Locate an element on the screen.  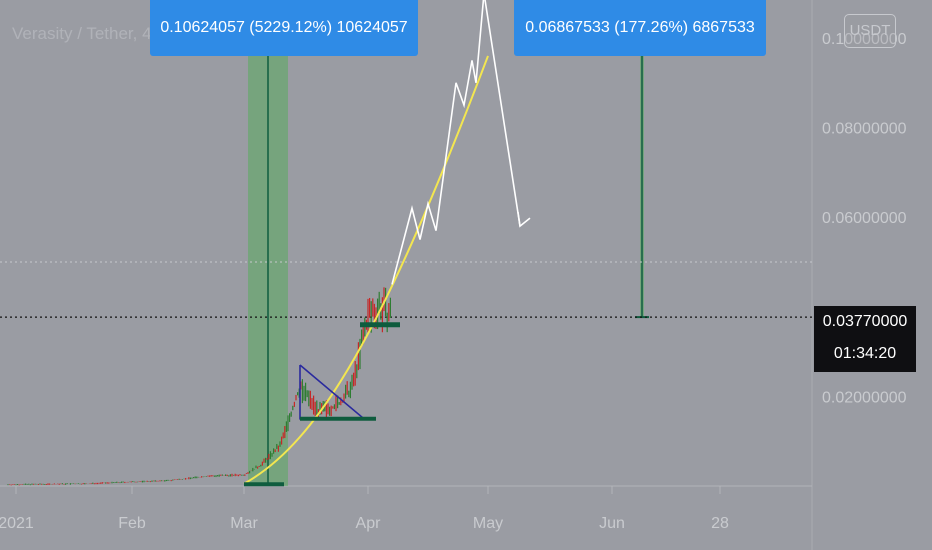
currency-button: USDT is located at coordinates (870, 31).